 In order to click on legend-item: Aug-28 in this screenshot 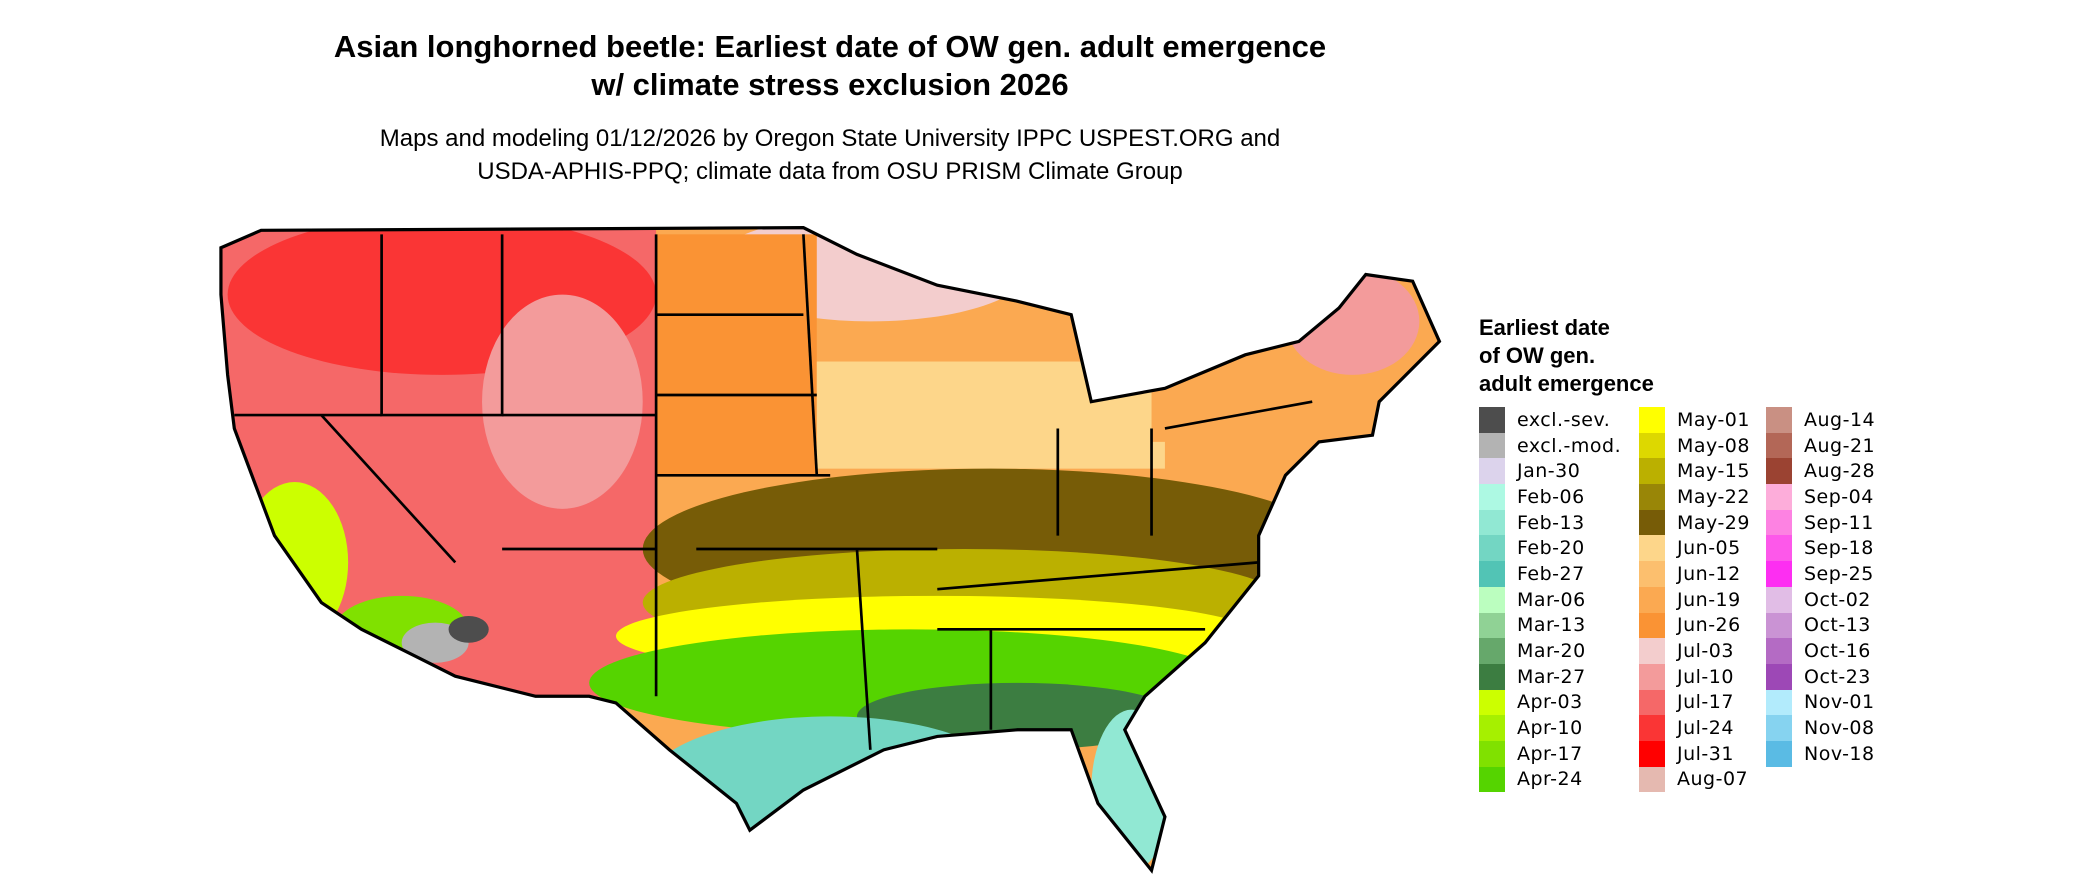, I will do `click(1820, 471)`.